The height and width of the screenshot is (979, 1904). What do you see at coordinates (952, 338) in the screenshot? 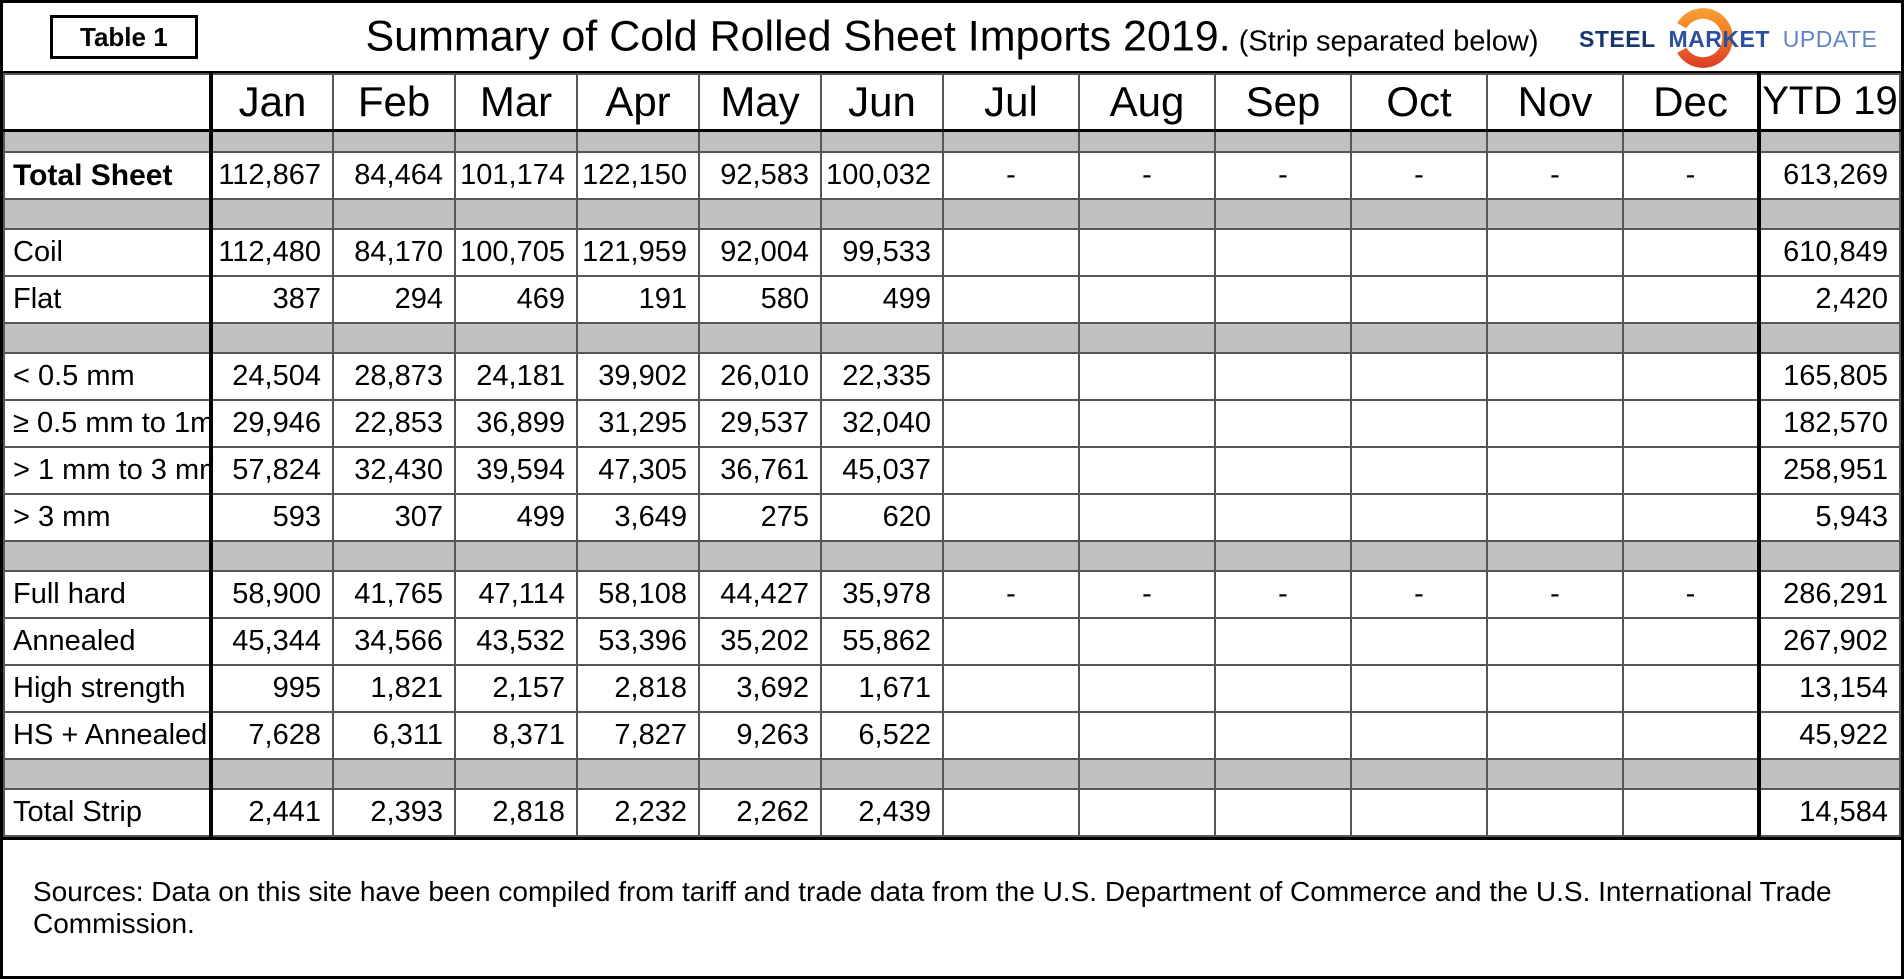
I see `separator-band` at bounding box center [952, 338].